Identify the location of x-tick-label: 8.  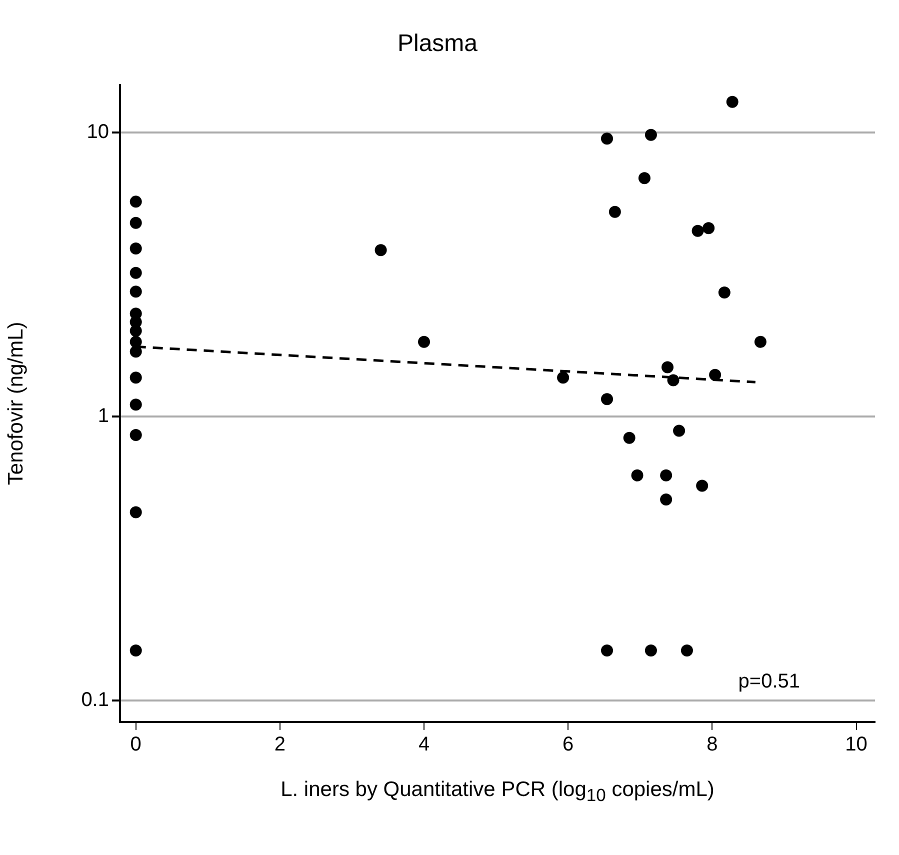
(712, 745).